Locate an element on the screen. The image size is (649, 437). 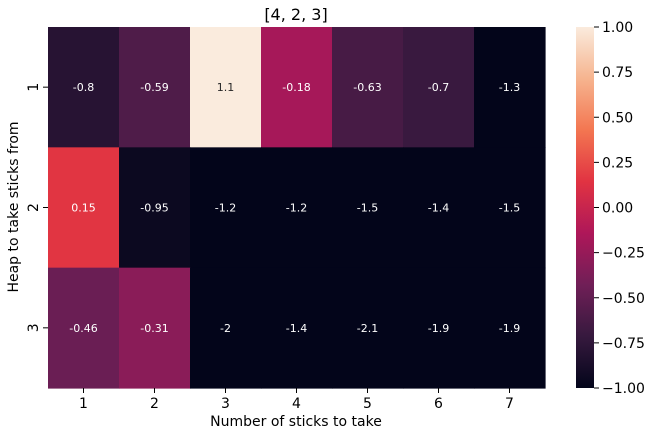
cell-annotation: -0.7 is located at coordinates (438, 87).